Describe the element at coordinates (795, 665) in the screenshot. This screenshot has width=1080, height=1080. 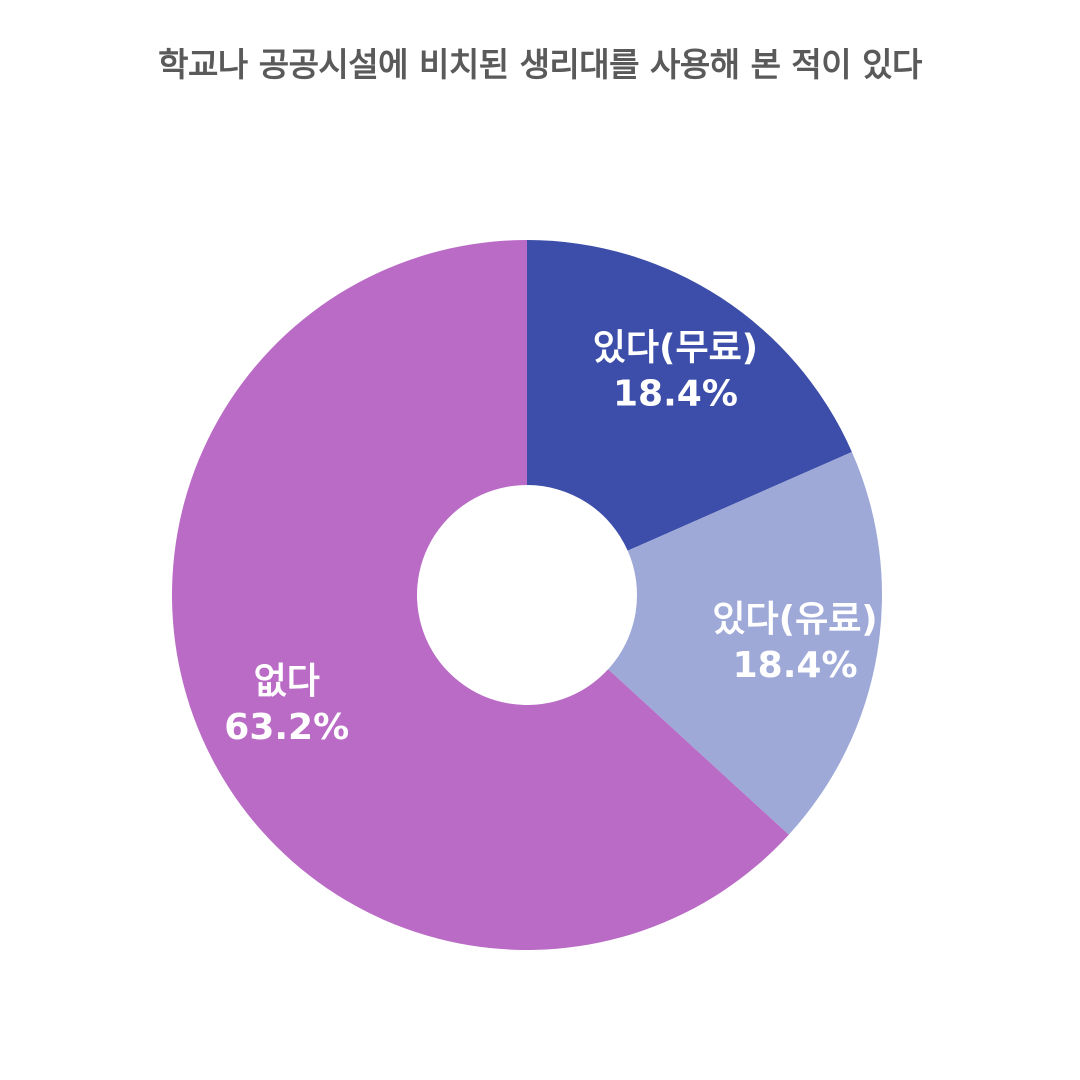
I see `slice-value-1: 18.4%` at that location.